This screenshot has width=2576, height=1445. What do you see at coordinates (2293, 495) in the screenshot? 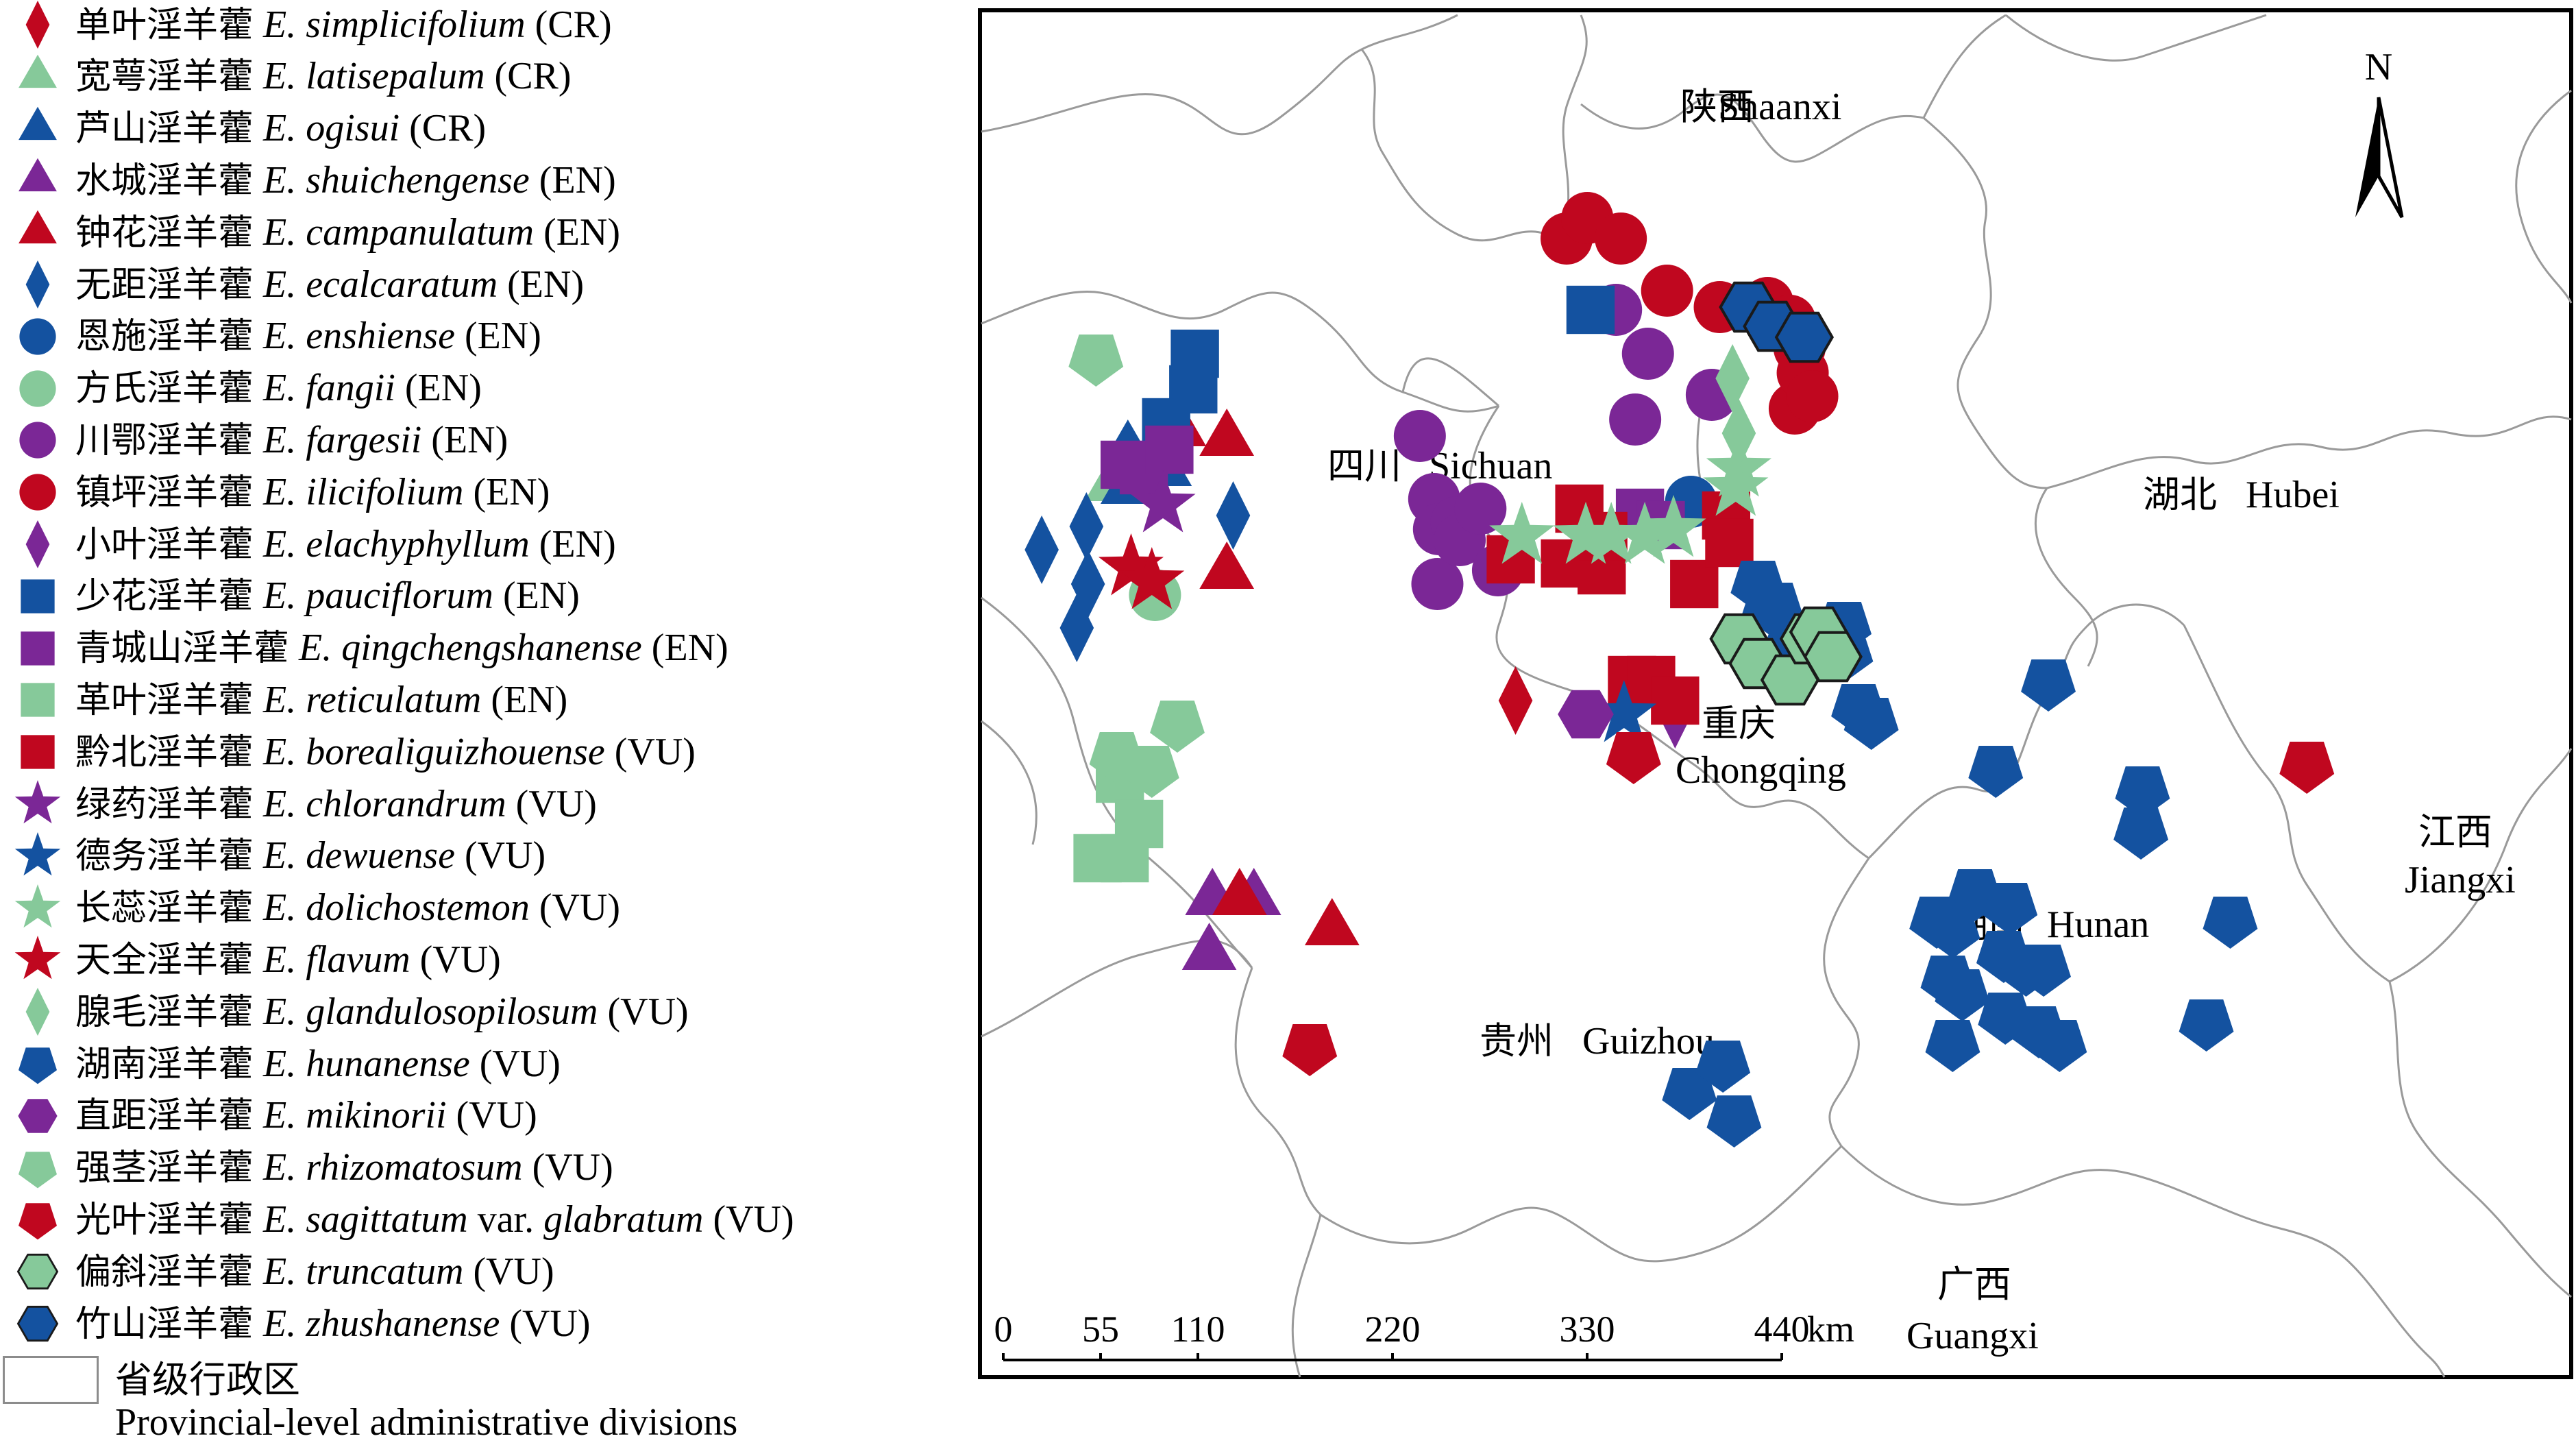
I see `province-name-en: Hubei` at bounding box center [2293, 495].